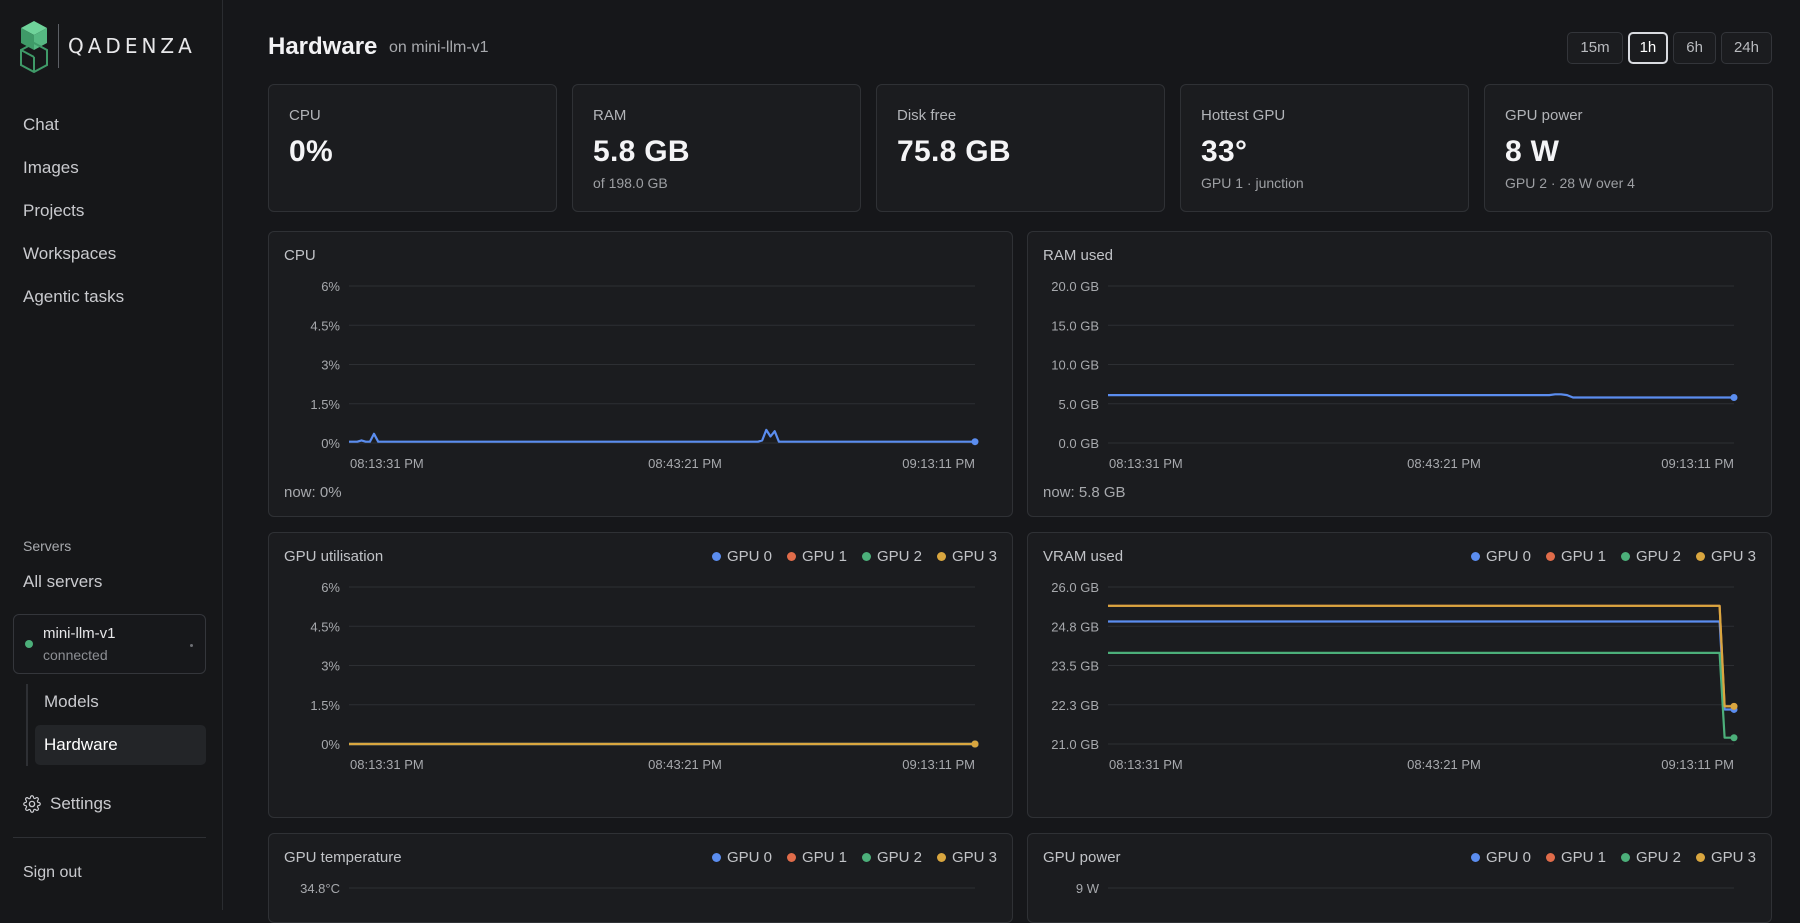 The image size is (1800, 923). What do you see at coordinates (29, 644) in the screenshot?
I see `status-dot` at bounding box center [29, 644].